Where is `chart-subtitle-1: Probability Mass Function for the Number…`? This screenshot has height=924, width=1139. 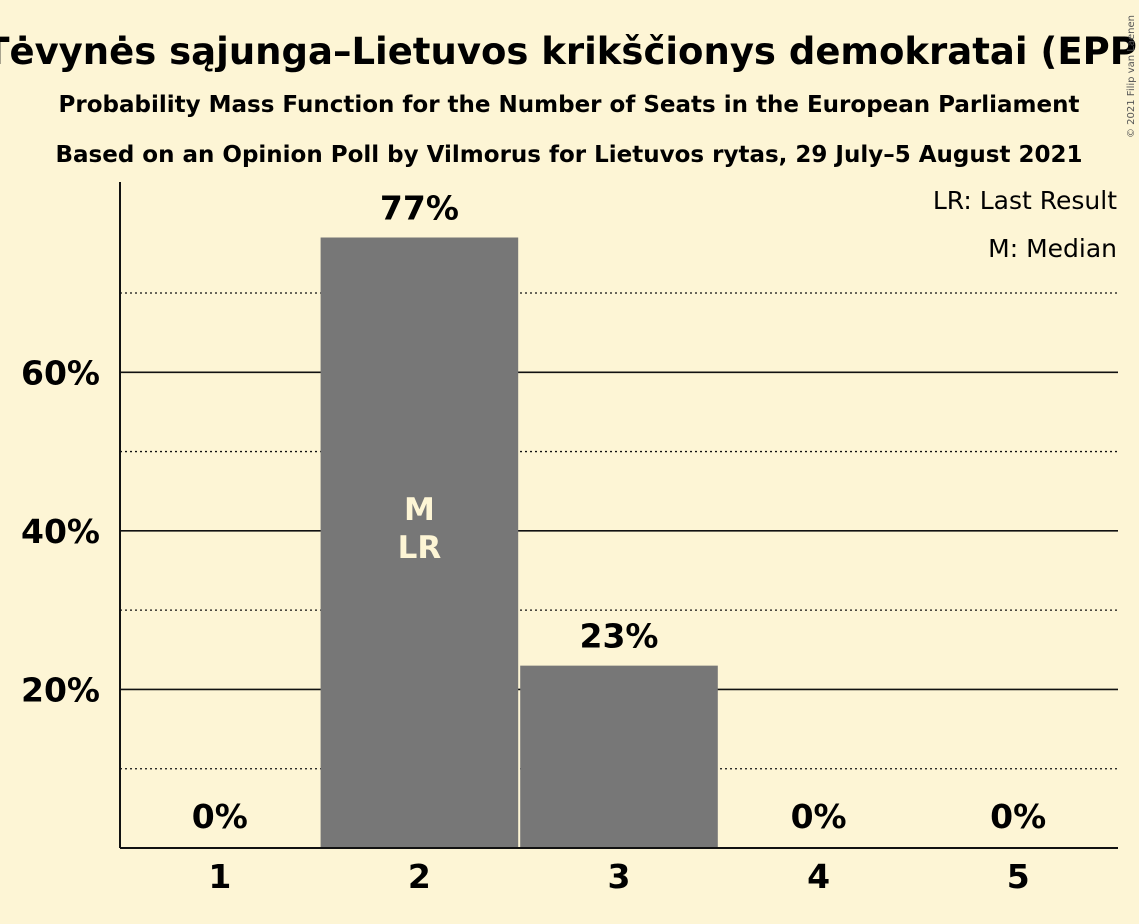 chart-subtitle-1: Probability Mass Function for the Number… is located at coordinates (569, 105).